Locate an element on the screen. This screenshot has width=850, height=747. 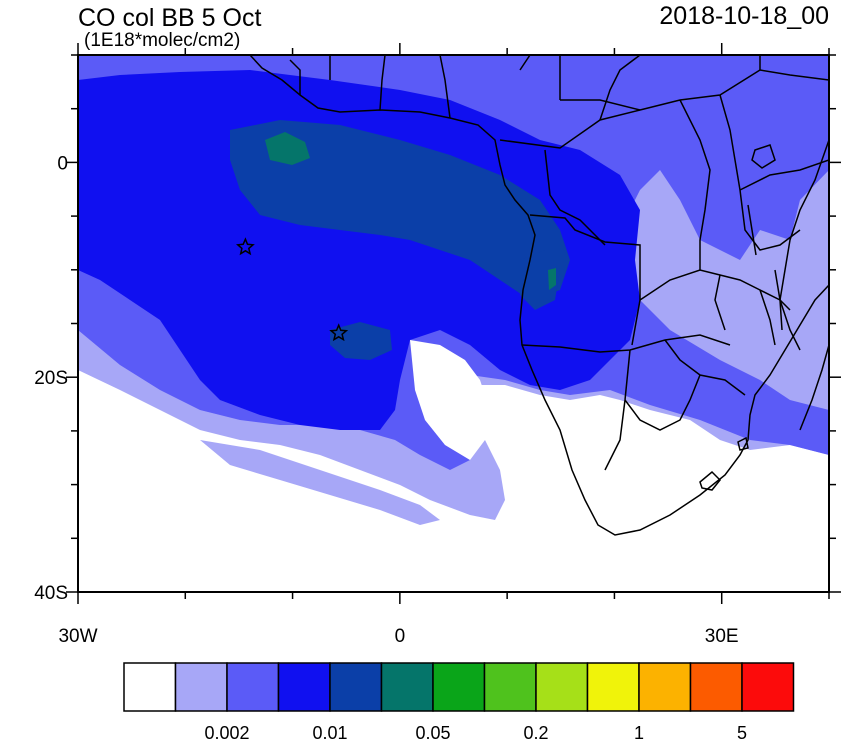
colorbar-label: 0.05 is located at coordinates (432, 733).